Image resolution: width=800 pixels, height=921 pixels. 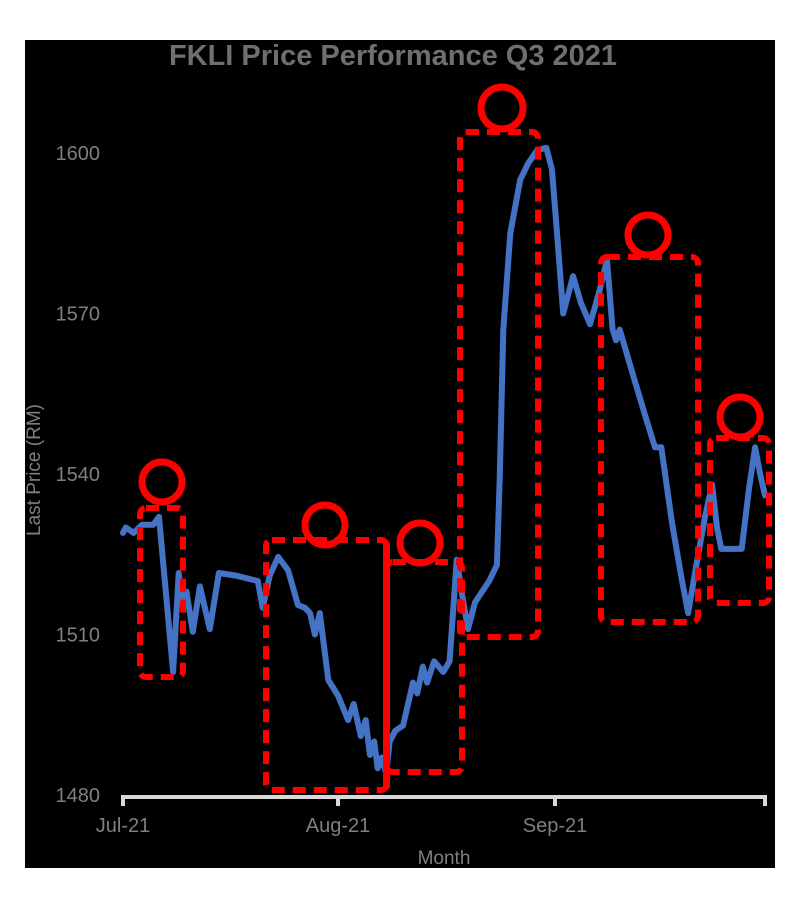 I want to click on x-axis, so click(x=444, y=800).